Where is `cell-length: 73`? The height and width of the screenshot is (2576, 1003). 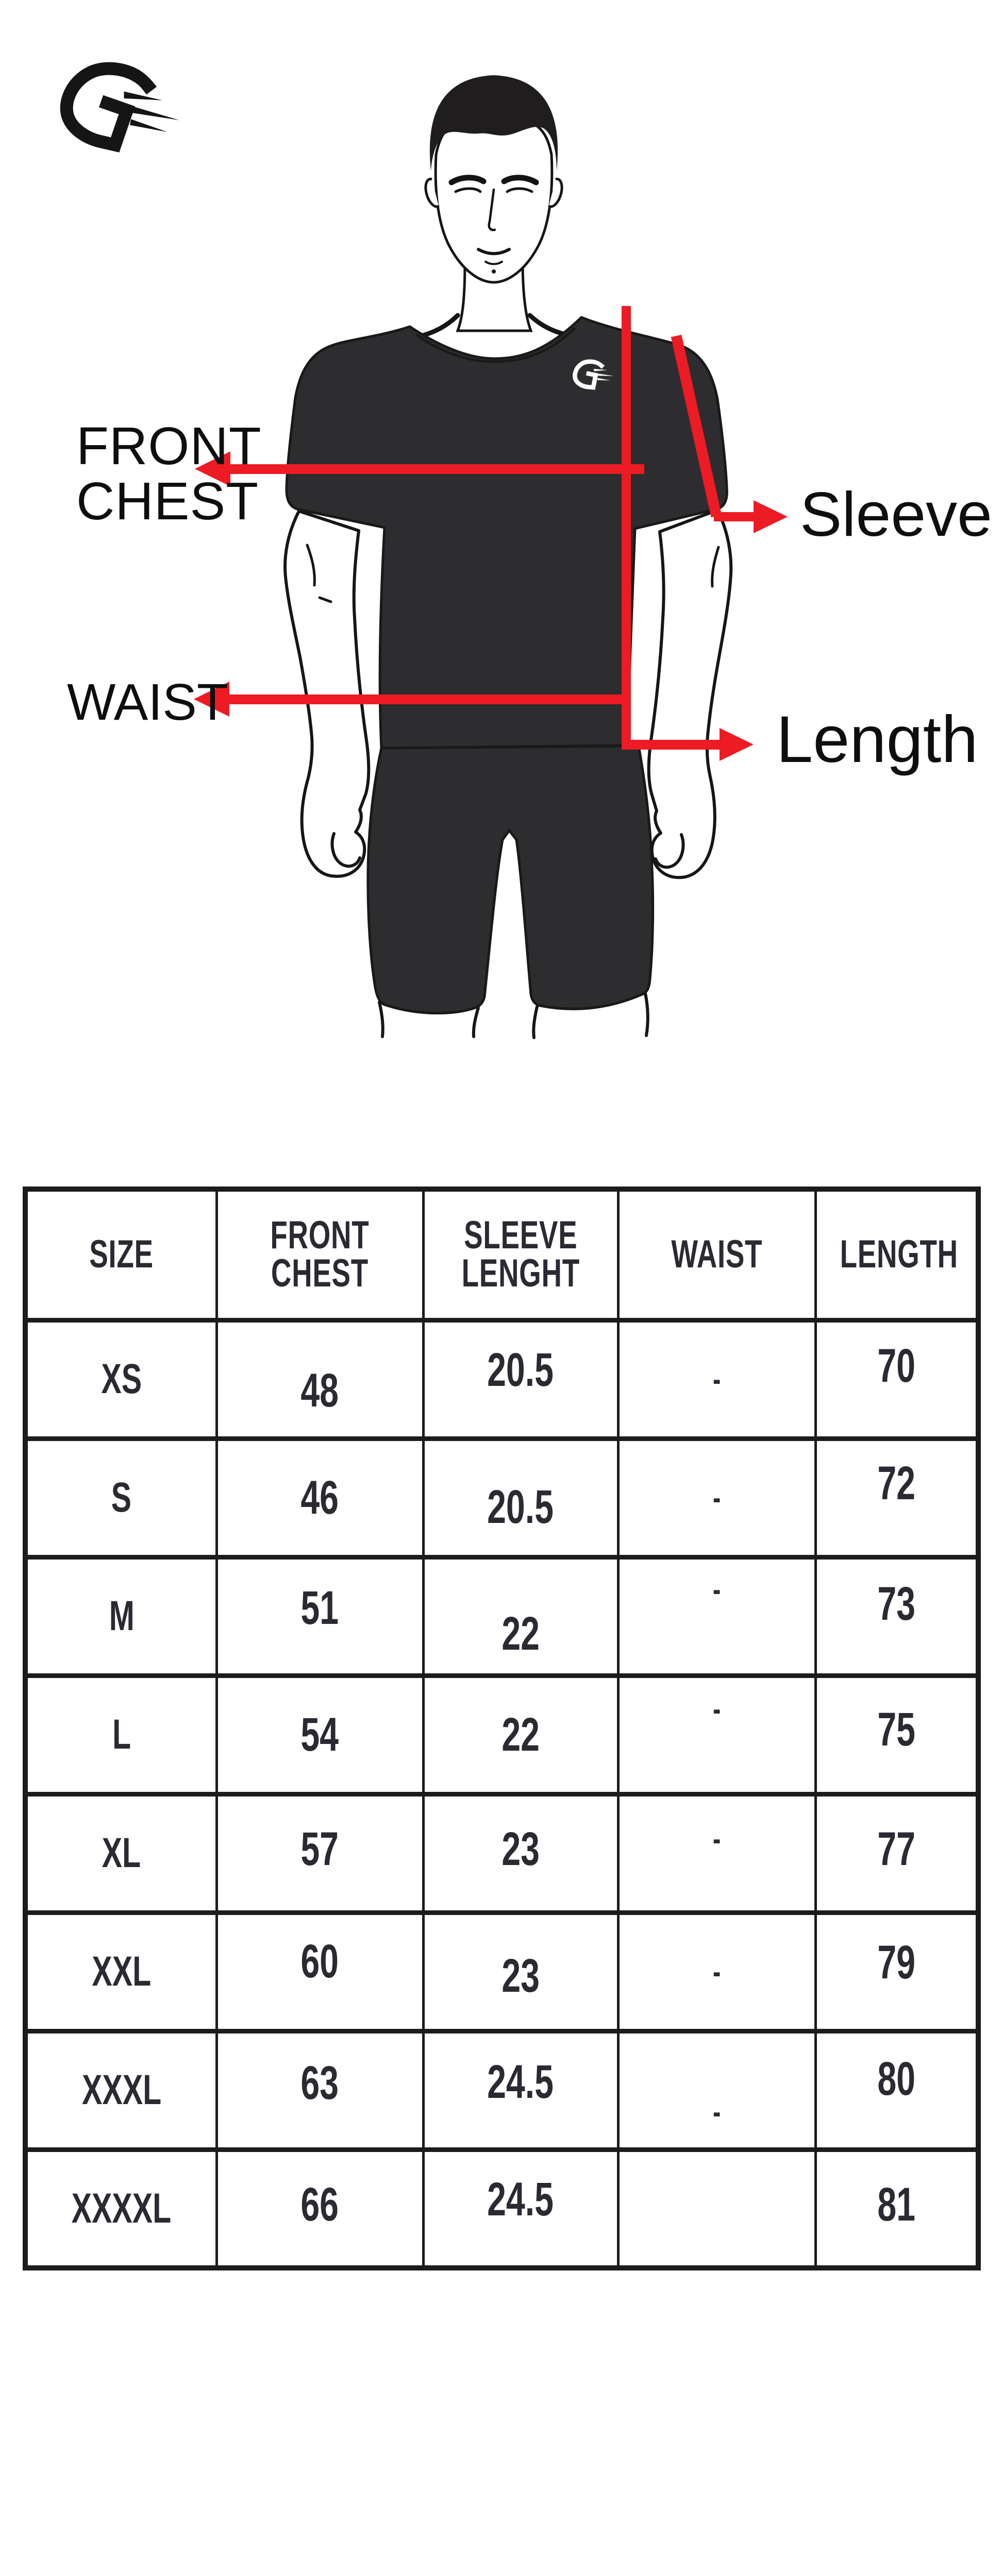 cell-length: 73 is located at coordinates (897, 1616).